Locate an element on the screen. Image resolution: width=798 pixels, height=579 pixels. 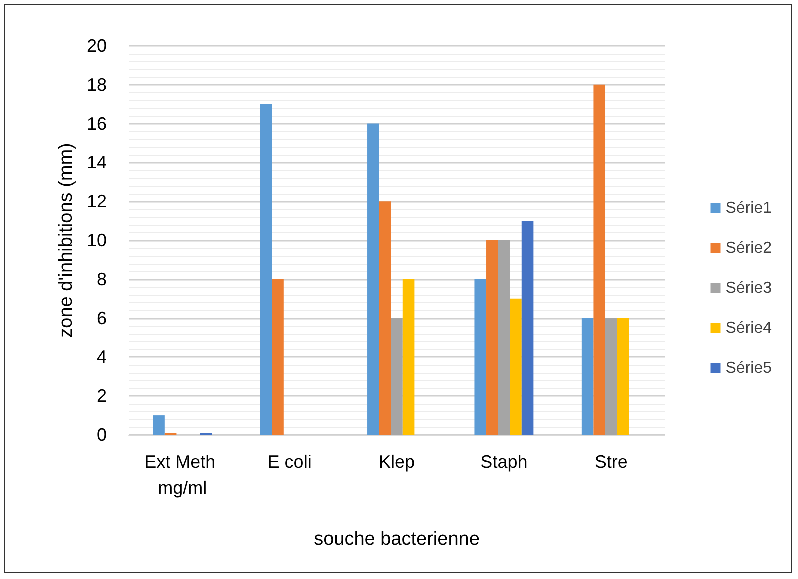
y-tick-label: 4 is located at coordinates (101, 357).